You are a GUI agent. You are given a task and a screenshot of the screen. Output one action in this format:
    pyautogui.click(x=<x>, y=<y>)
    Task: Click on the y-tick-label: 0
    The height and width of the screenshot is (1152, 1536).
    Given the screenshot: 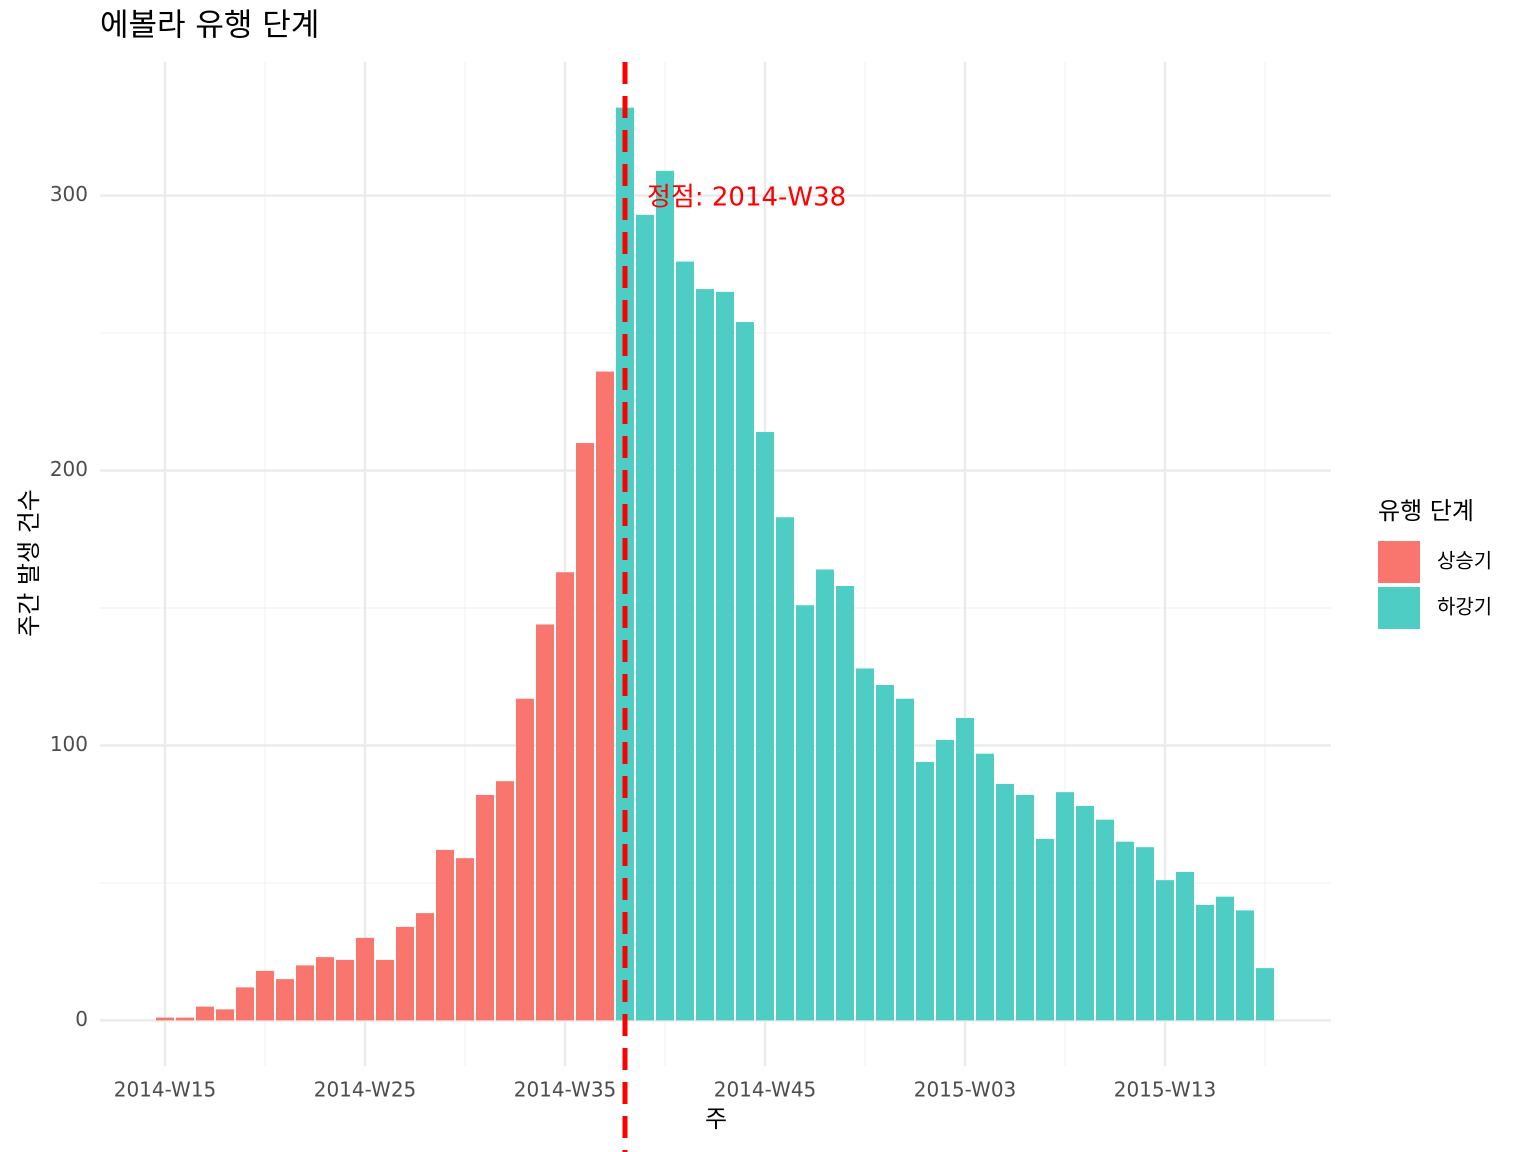 What is the action you would take?
    pyautogui.click(x=81, y=1019)
    